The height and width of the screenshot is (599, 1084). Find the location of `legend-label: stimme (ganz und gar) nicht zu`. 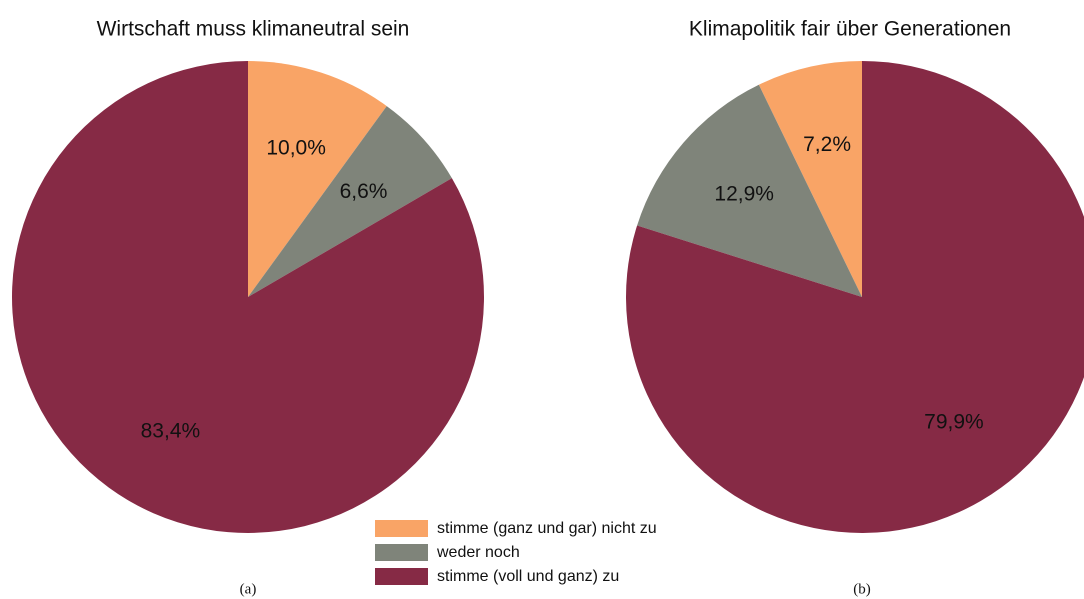

legend-label: stimme (ganz und gar) nicht zu is located at coordinates (547, 528).